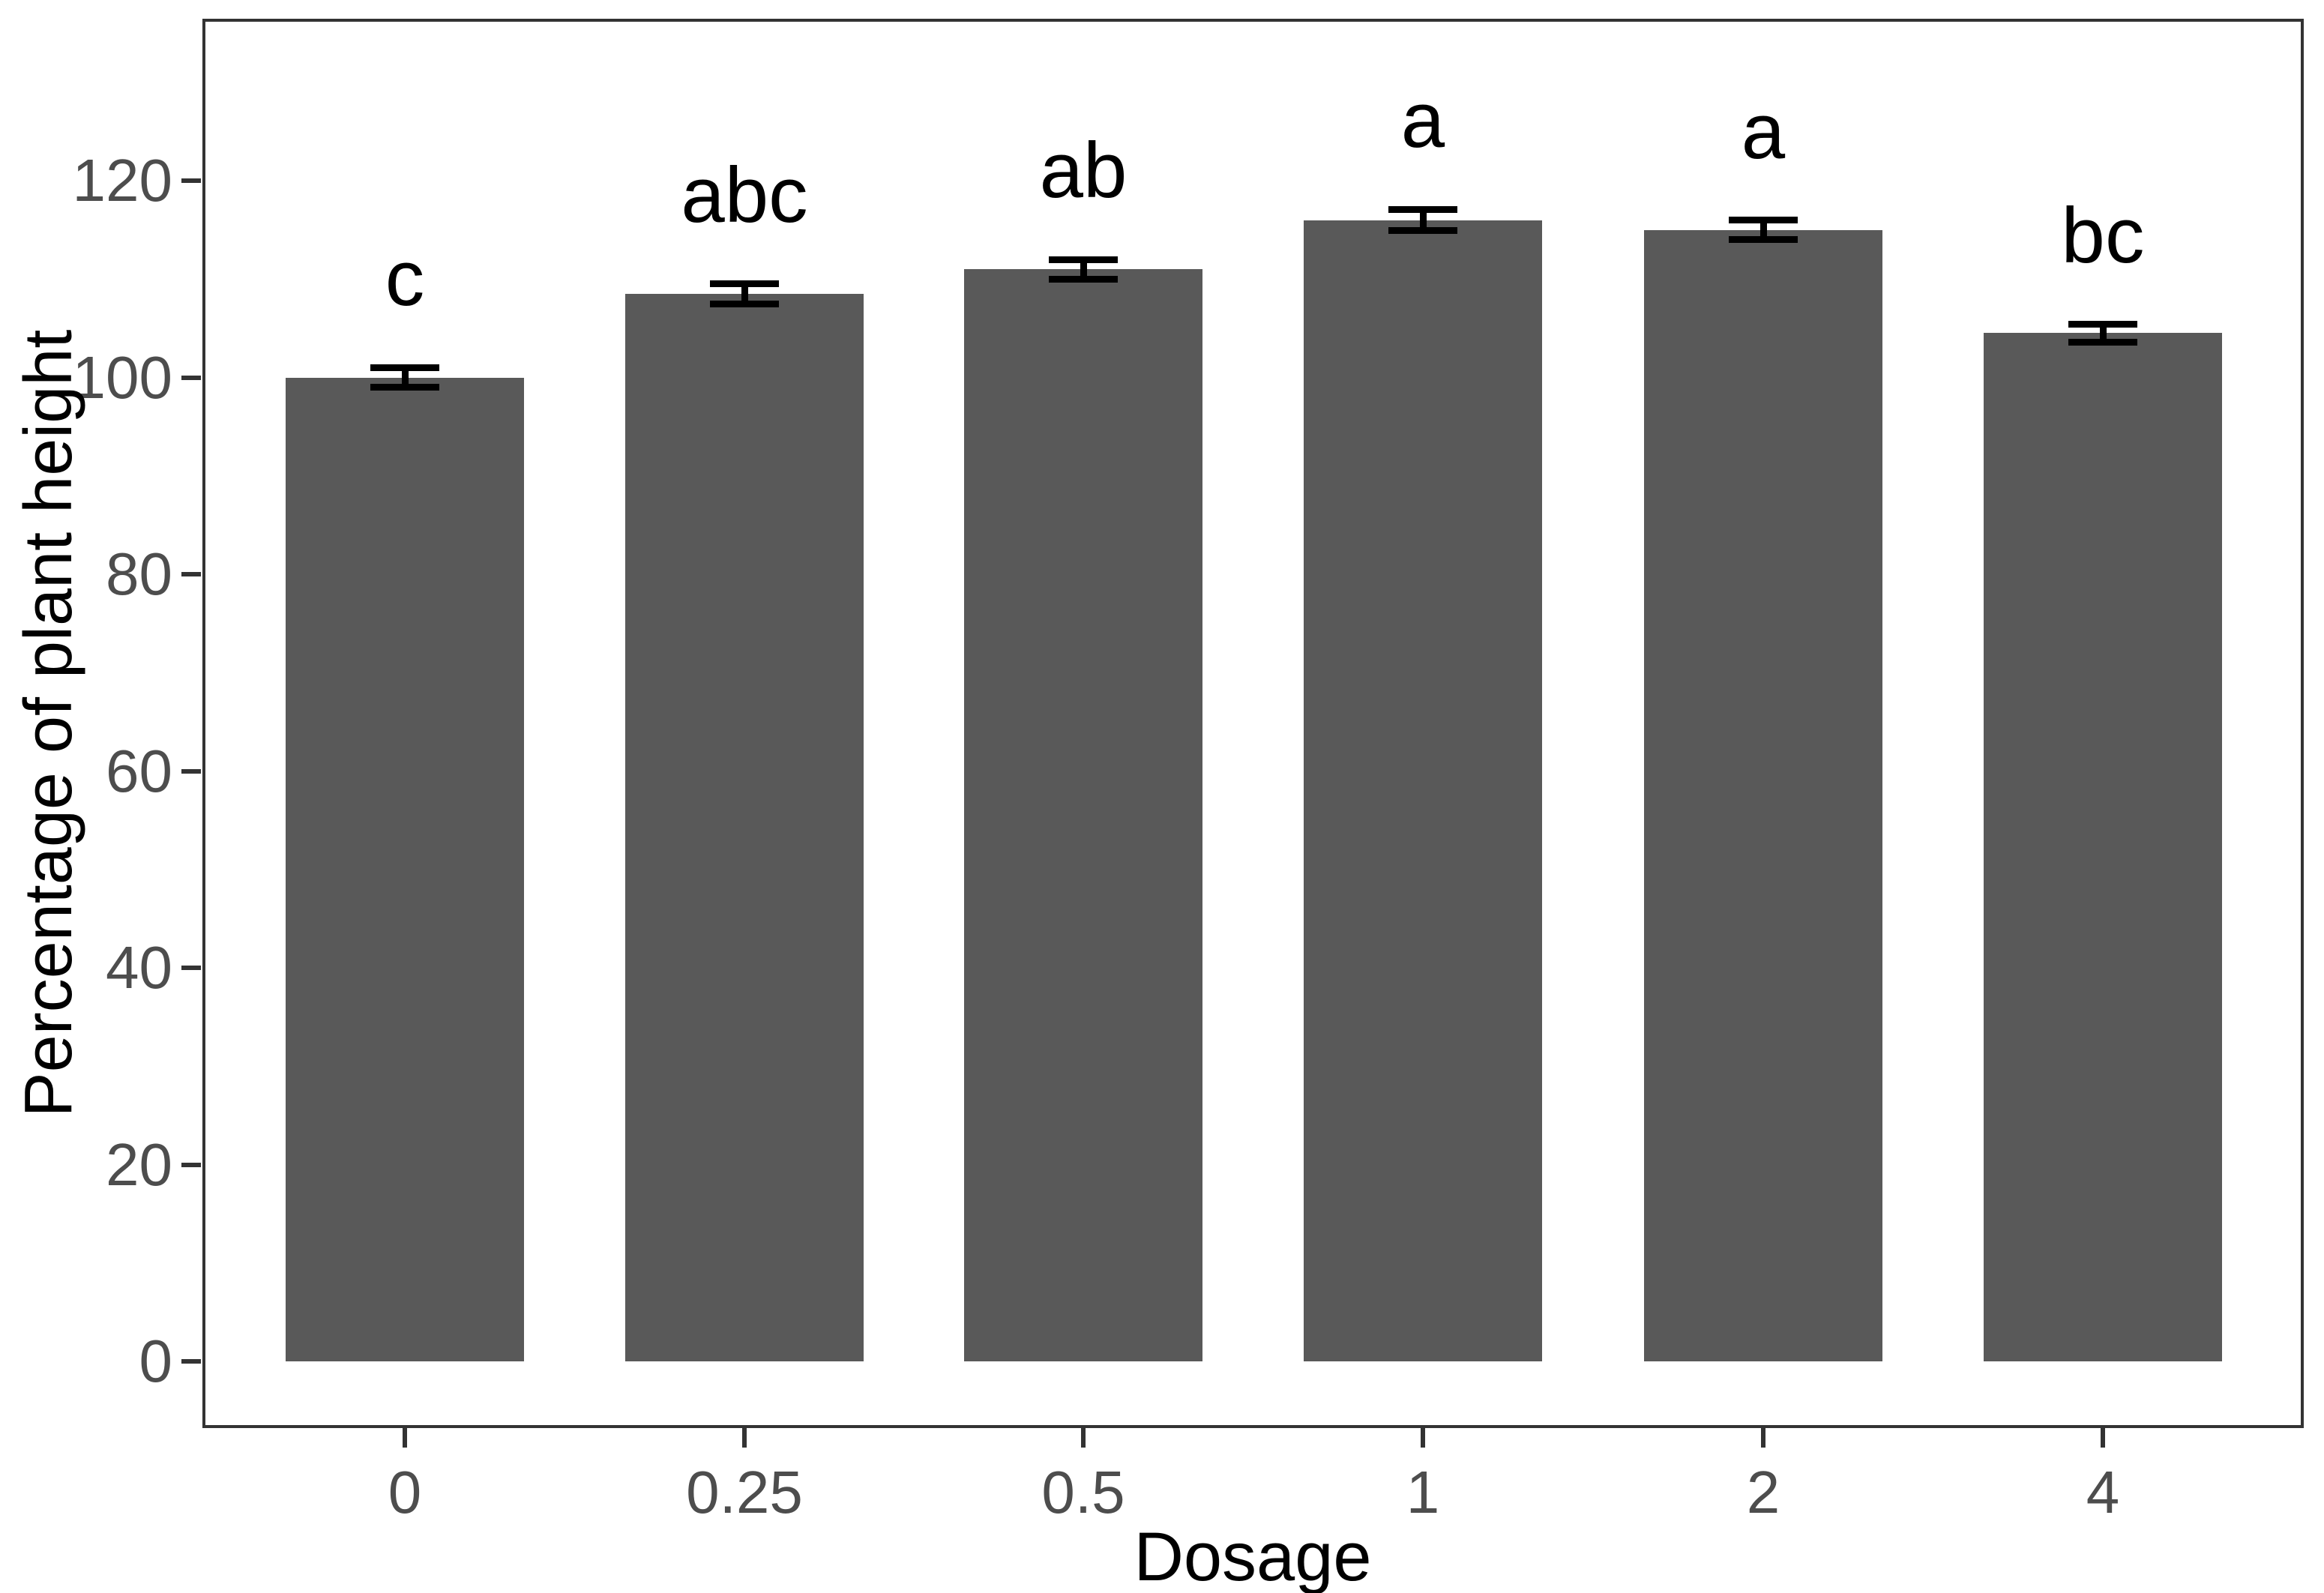 The image size is (2324, 1593). Describe the element at coordinates (405, 1492) in the screenshot. I see `x-tick-label: 0` at that location.